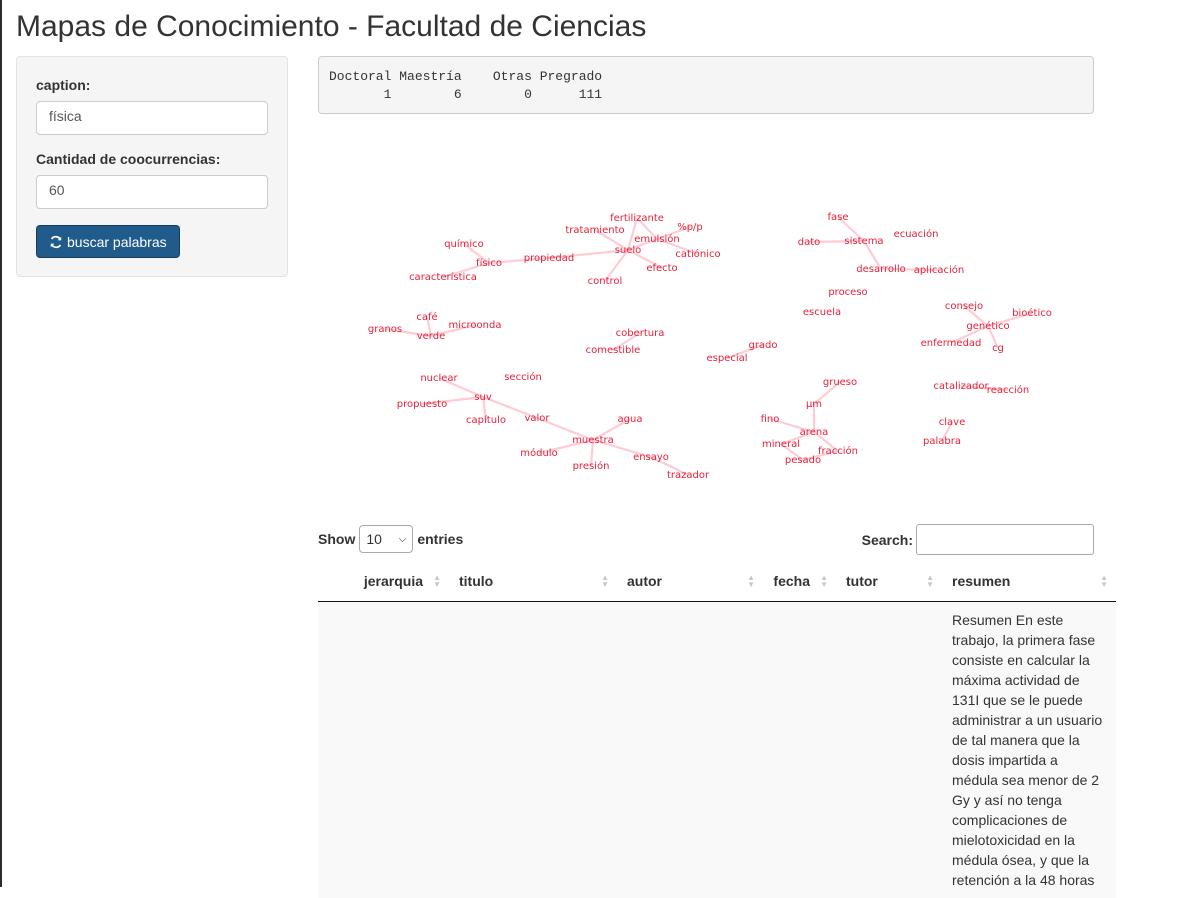 This screenshot has height=898, width=1182. Describe the element at coordinates (117, 241) in the screenshot. I see `search-words-button-label: buscar palabras` at that location.